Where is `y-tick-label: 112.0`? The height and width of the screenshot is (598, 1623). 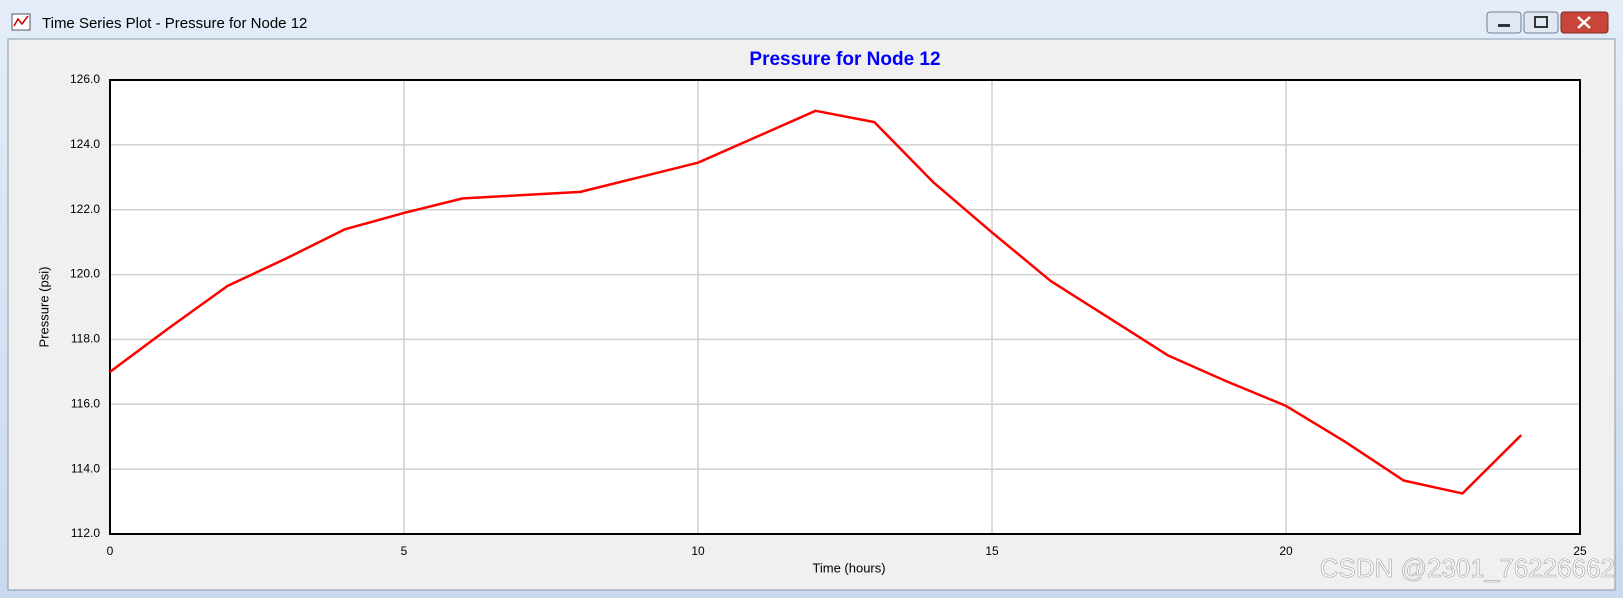
y-tick-label: 112.0 is located at coordinates (85, 533).